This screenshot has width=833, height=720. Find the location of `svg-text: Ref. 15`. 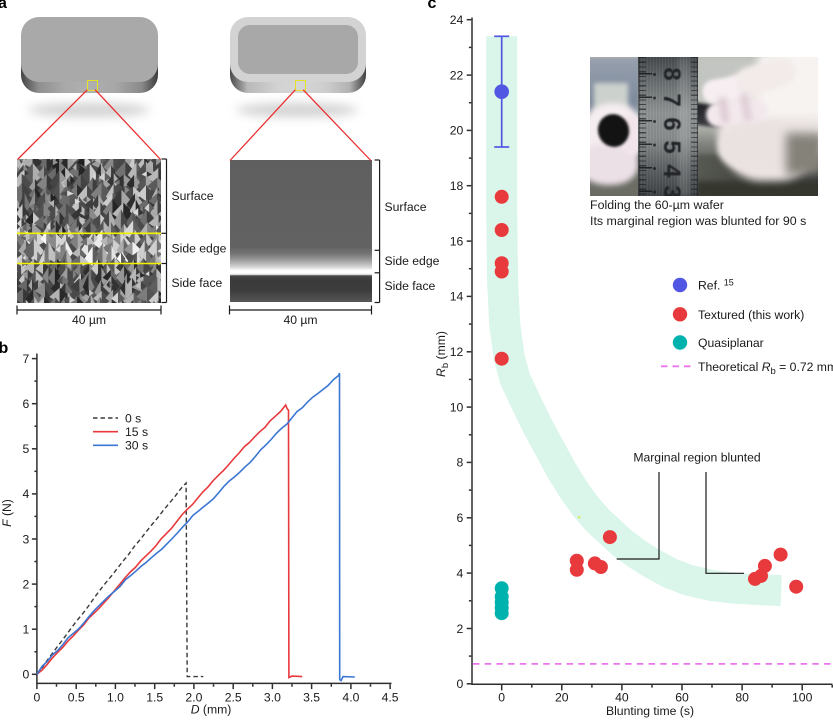

svg-text: Ref. 15 is located at coordinates (716, 285).